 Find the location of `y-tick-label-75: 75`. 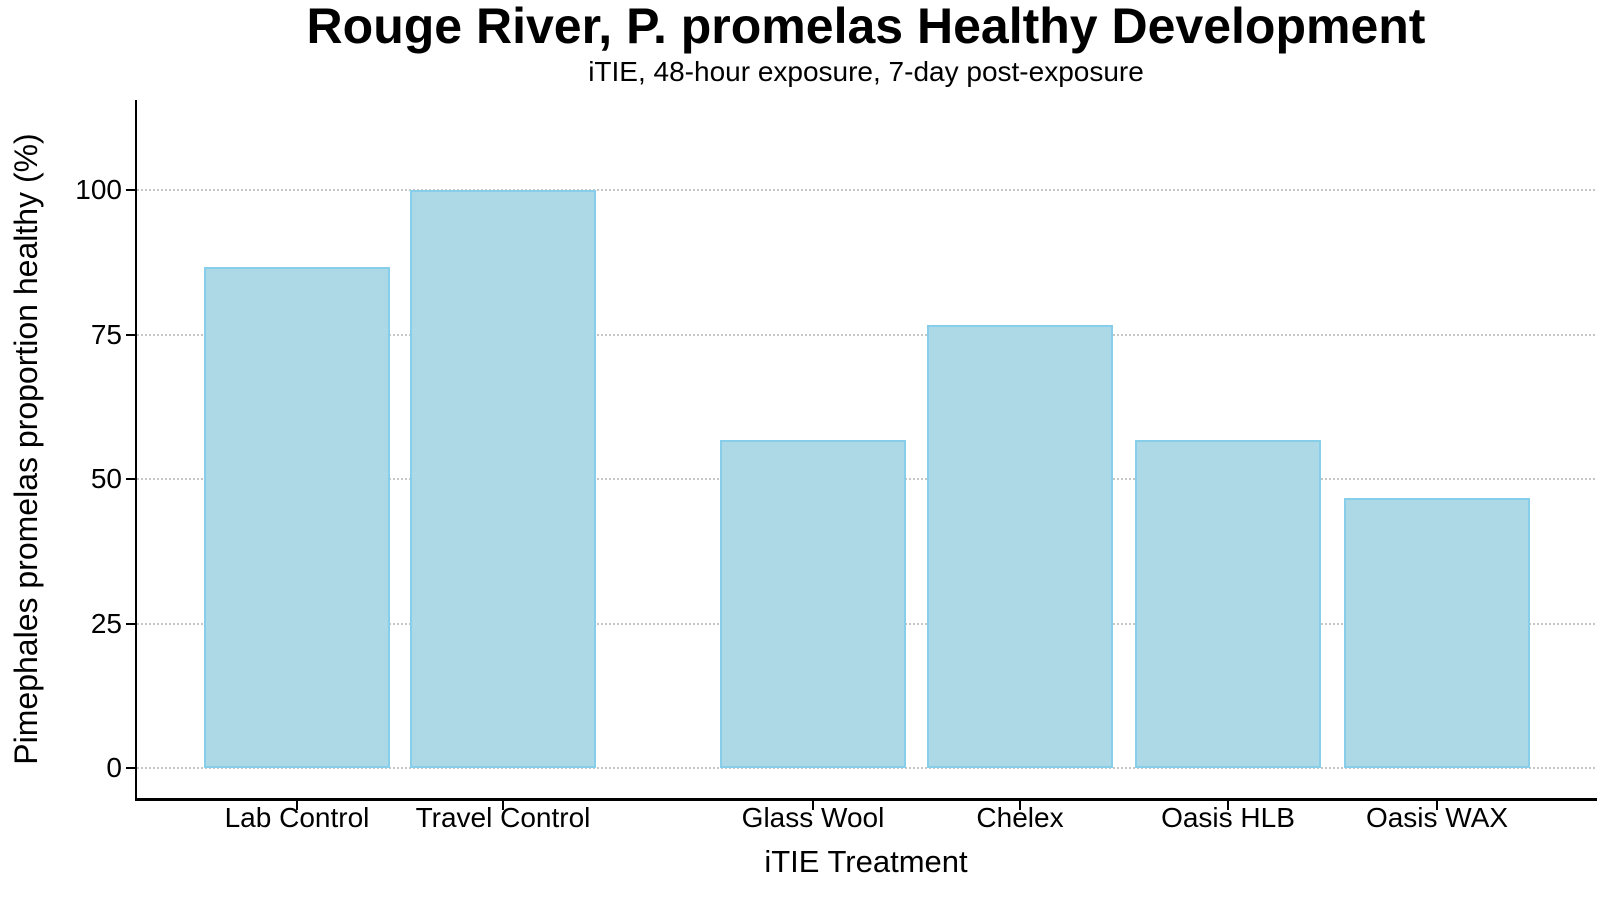

y-tick-label-75: 75 is located at coordinates (106, 334).